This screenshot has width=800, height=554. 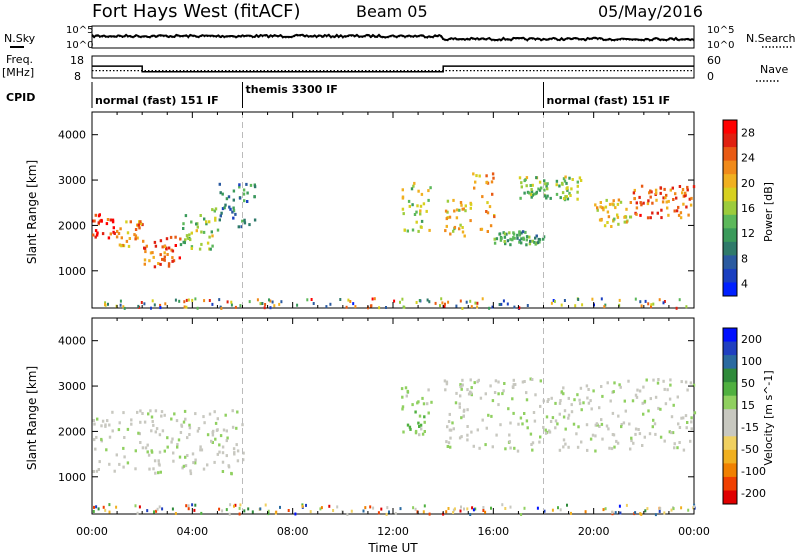 I want to click on power-ylabel: Slant Range [km], so click(x=32, y=212).